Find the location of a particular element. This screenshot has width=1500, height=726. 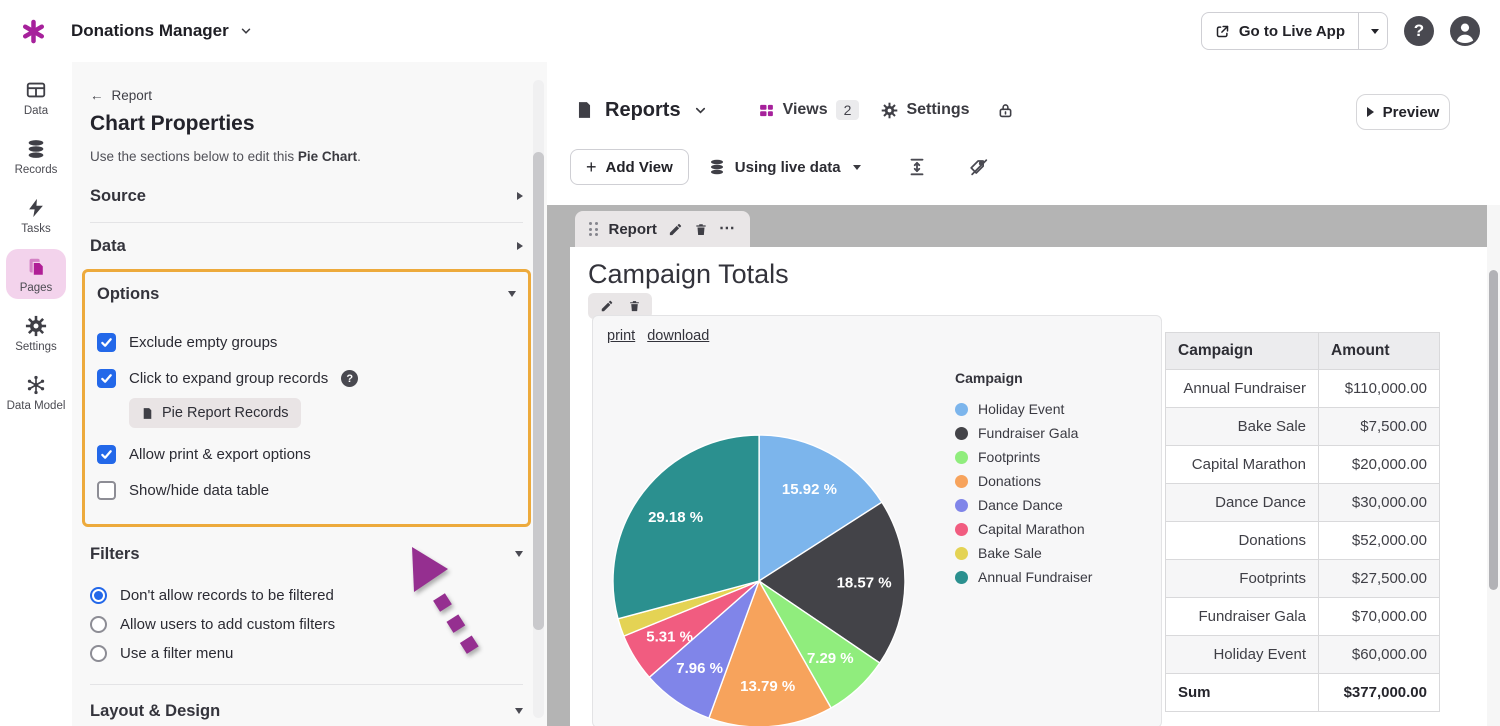

section-filters: Filters is located at coordinates (306, 554).